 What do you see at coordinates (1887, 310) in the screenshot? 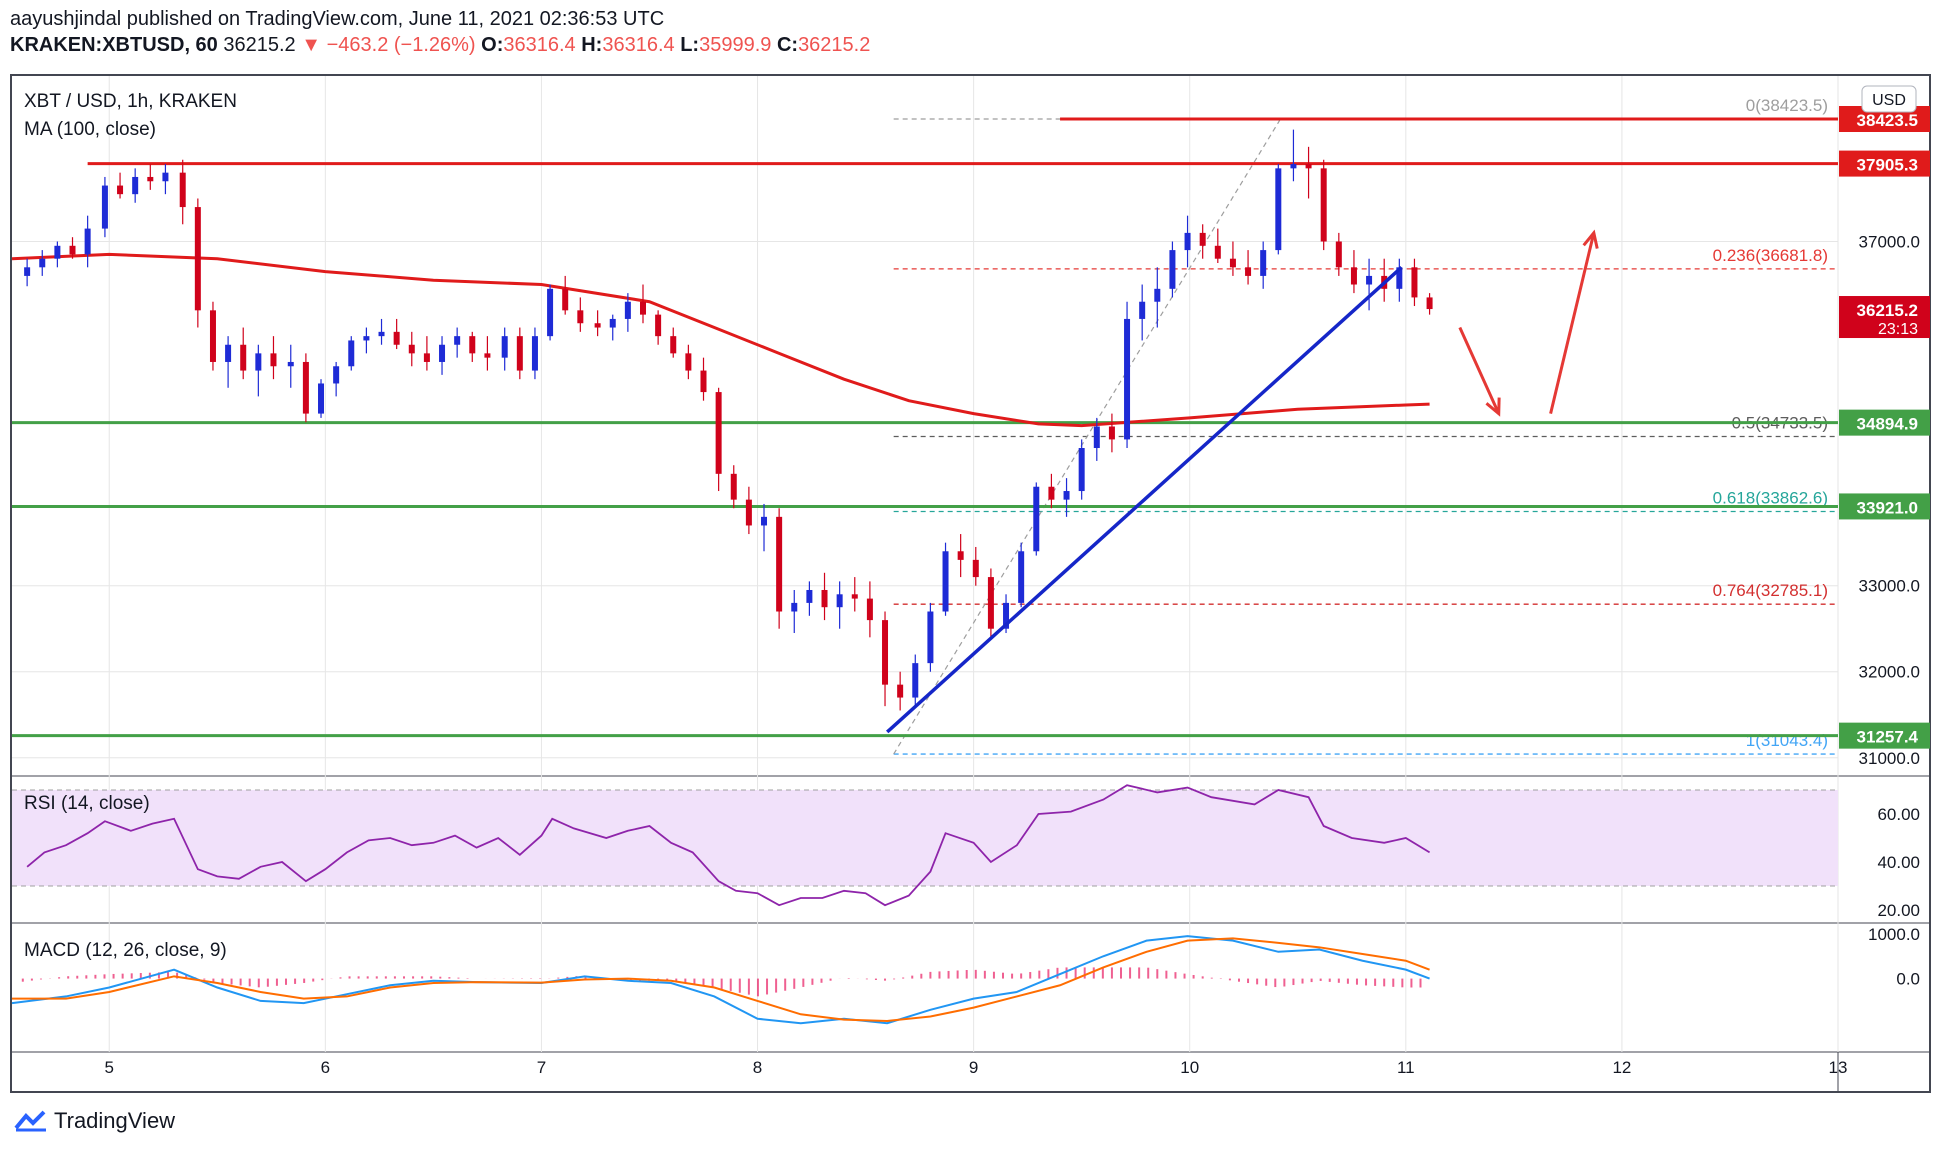
I see `price-label: 36215.2` at bounding box center [1887, 310].